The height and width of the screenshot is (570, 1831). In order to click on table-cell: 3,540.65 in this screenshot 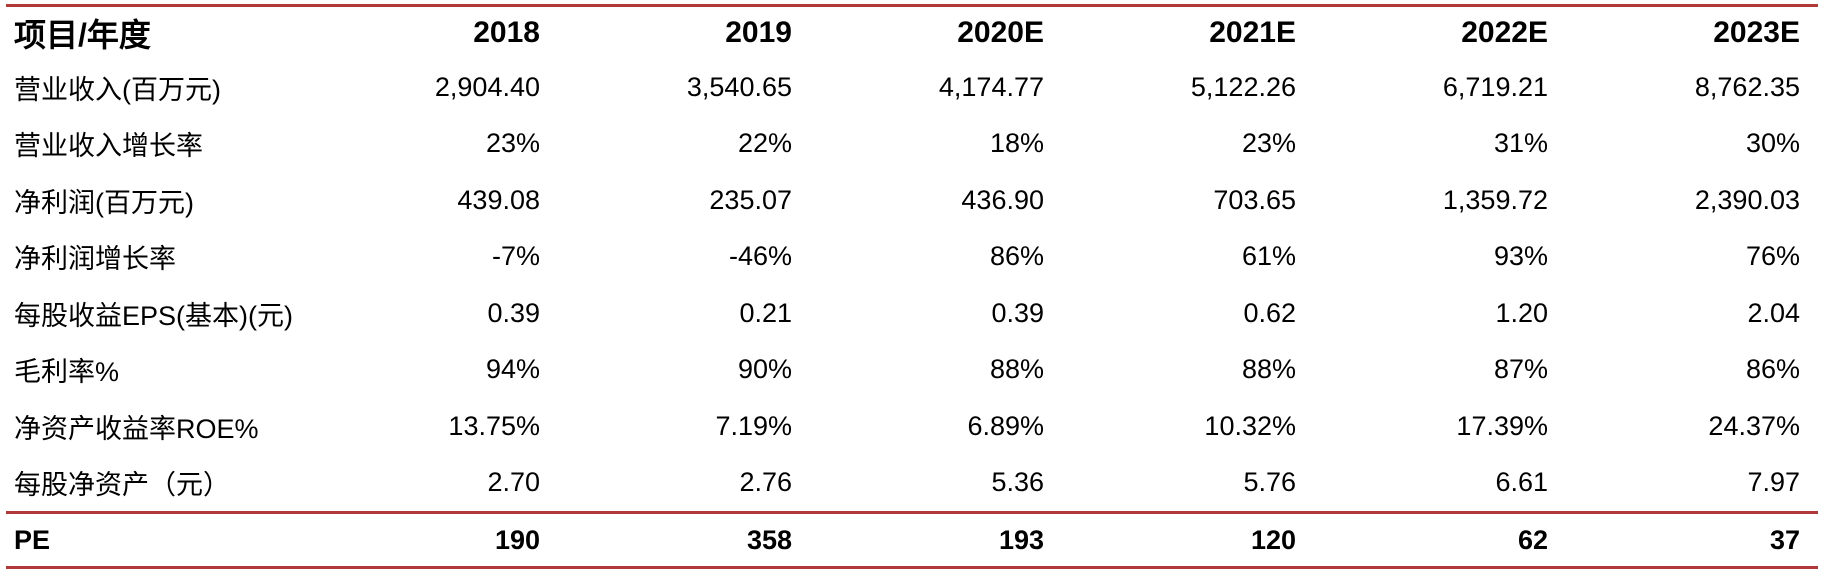, I will do `click(739, 86)`.